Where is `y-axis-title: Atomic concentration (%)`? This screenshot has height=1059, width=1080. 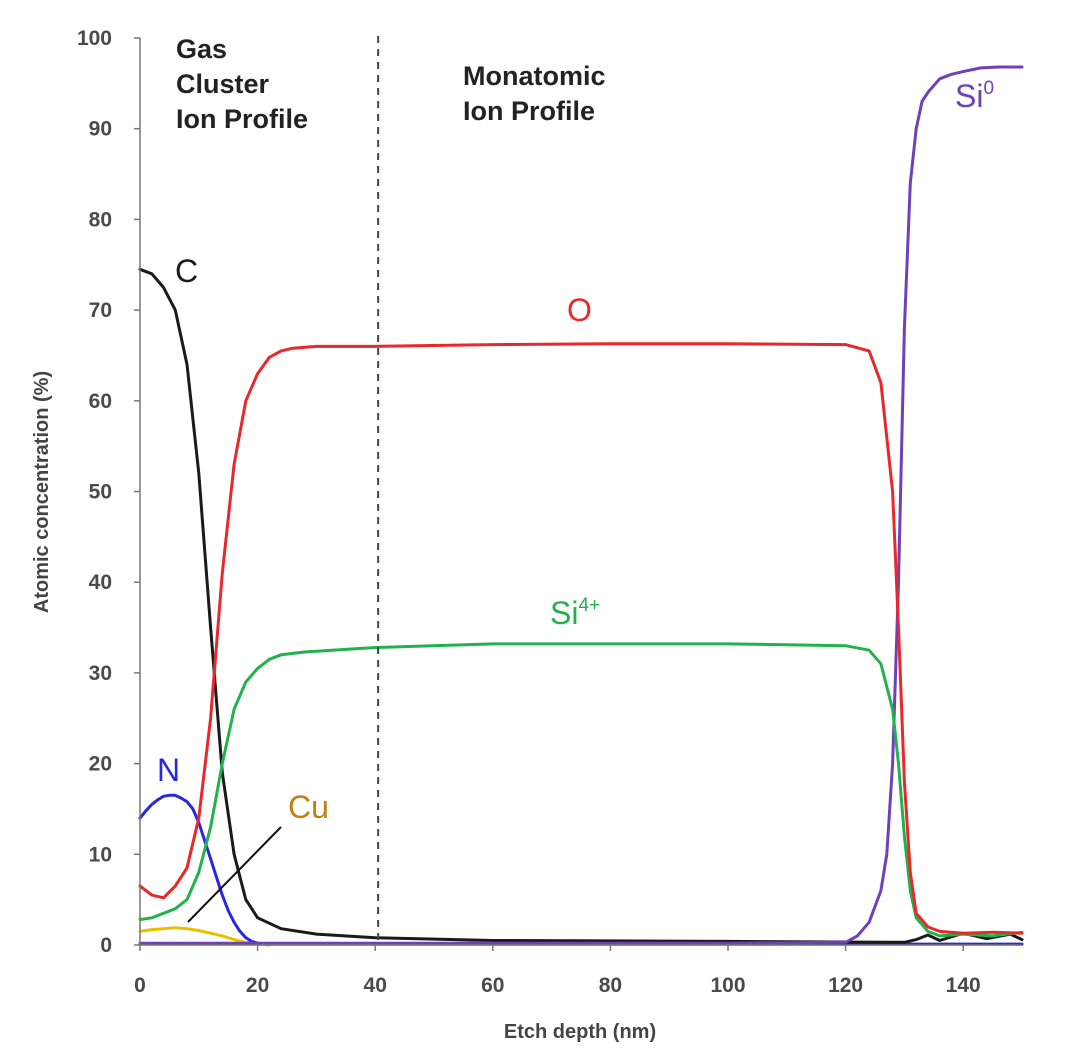 y-axis-title: Atomic concentration (%) is located at coordinates (42, 492).